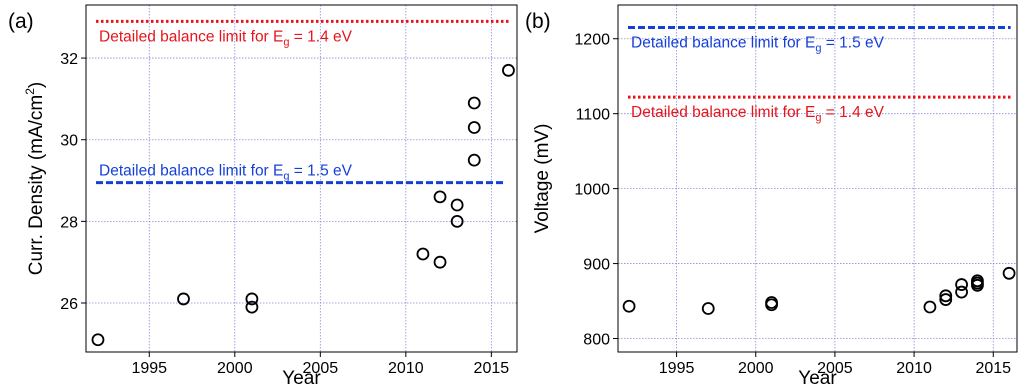 This screenshot has height=390, width=1020. Describe the element at coordinates (596, 265) in the screenshot. I see `y-tick-label: 900` at that location.